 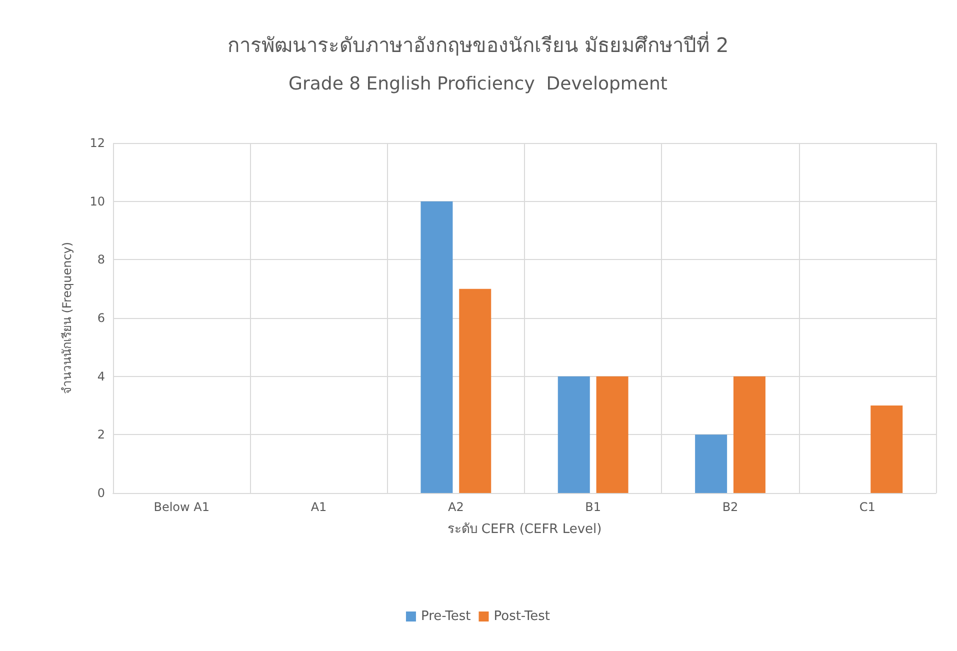 I want to click on x-tick-label: Below A1, so click(x=182, y=507).